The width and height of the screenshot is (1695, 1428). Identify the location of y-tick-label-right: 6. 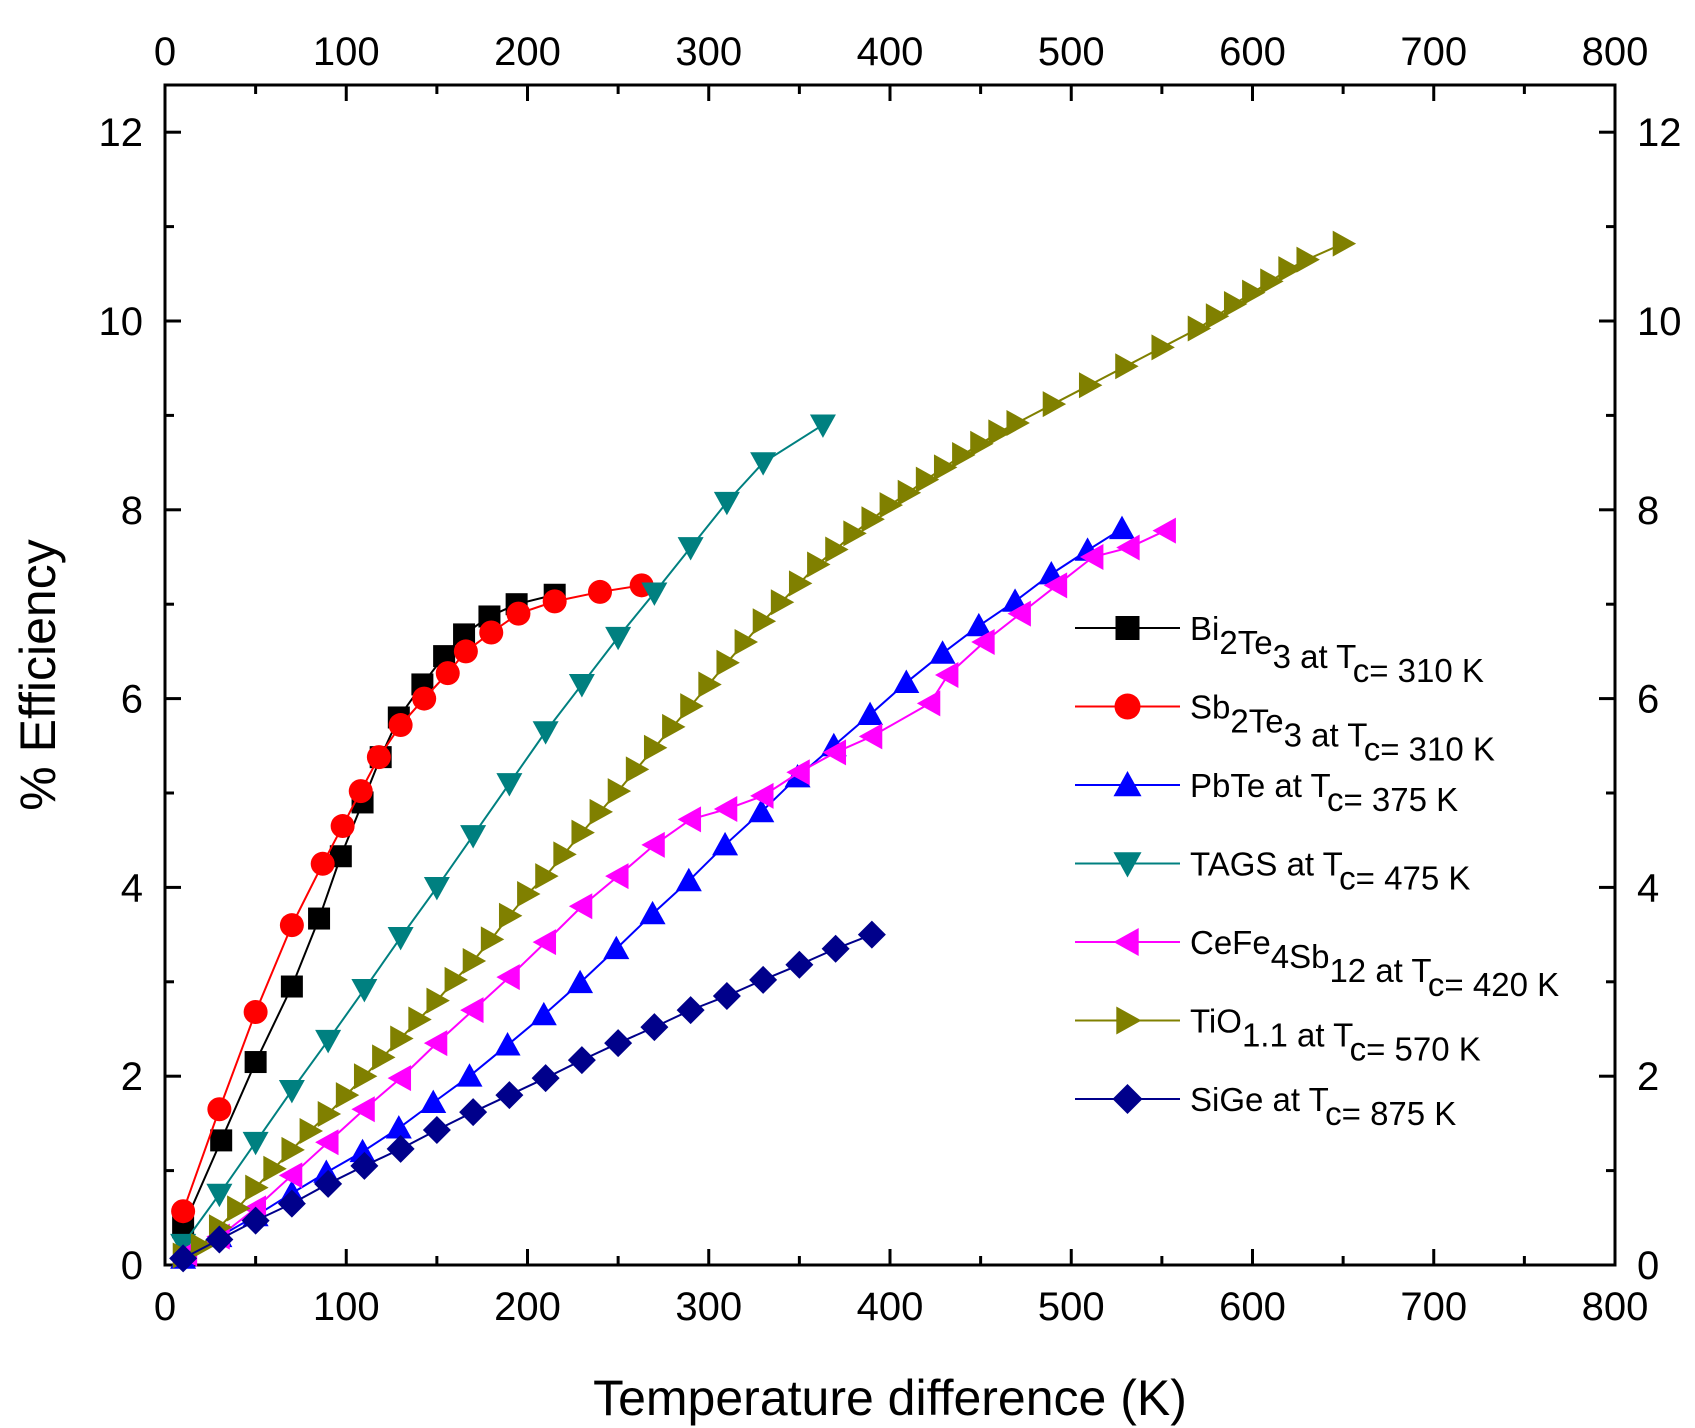
(1648, 700).